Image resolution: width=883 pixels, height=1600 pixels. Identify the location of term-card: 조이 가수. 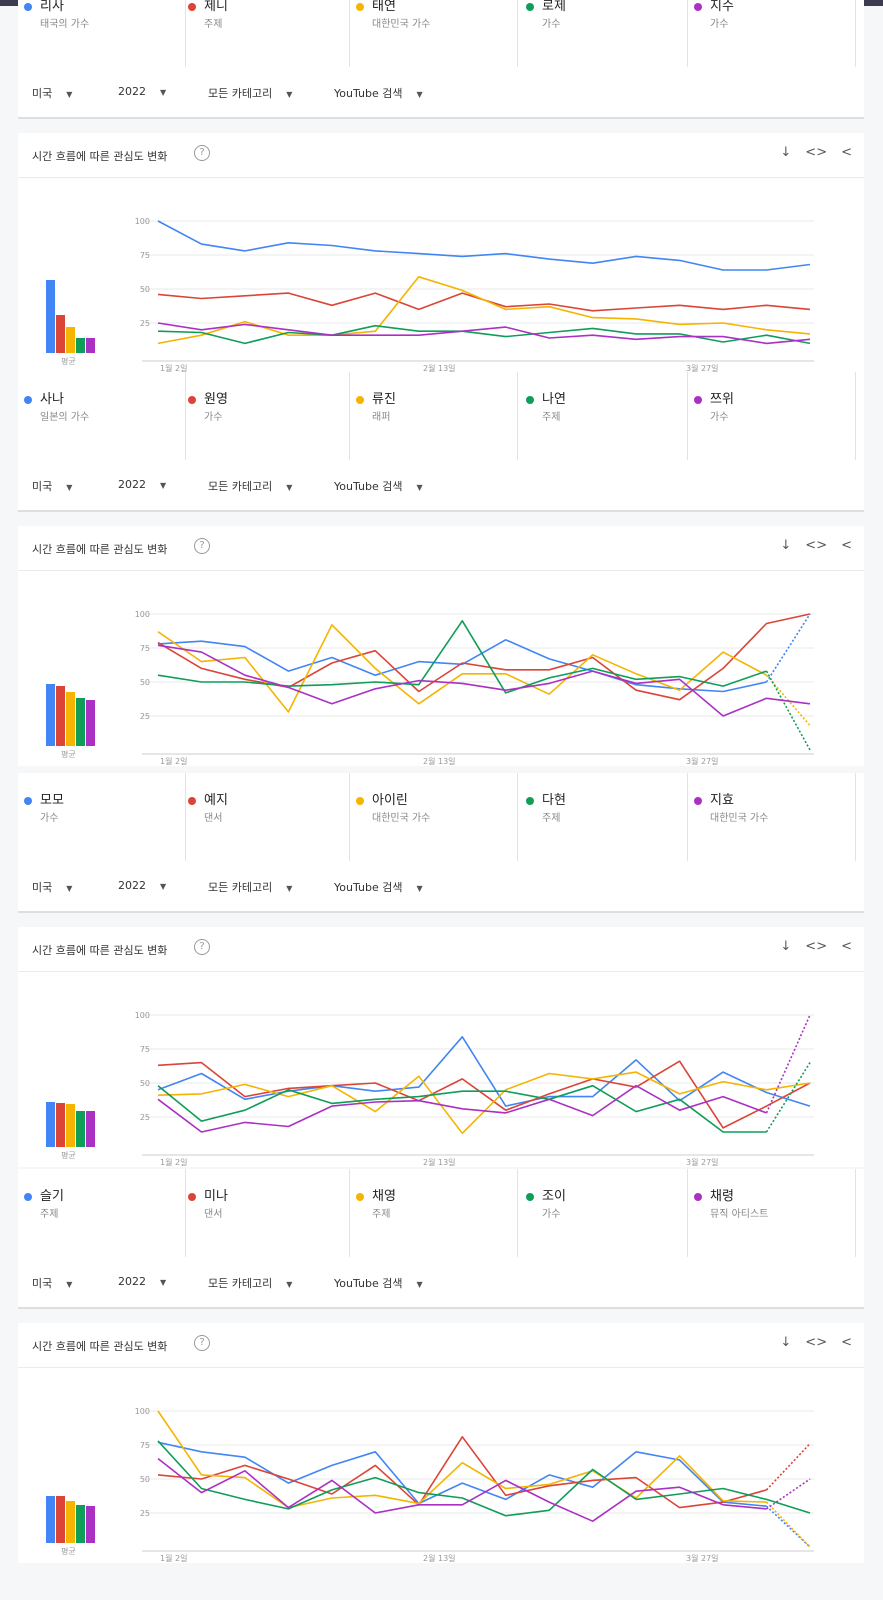
(604, 1213).